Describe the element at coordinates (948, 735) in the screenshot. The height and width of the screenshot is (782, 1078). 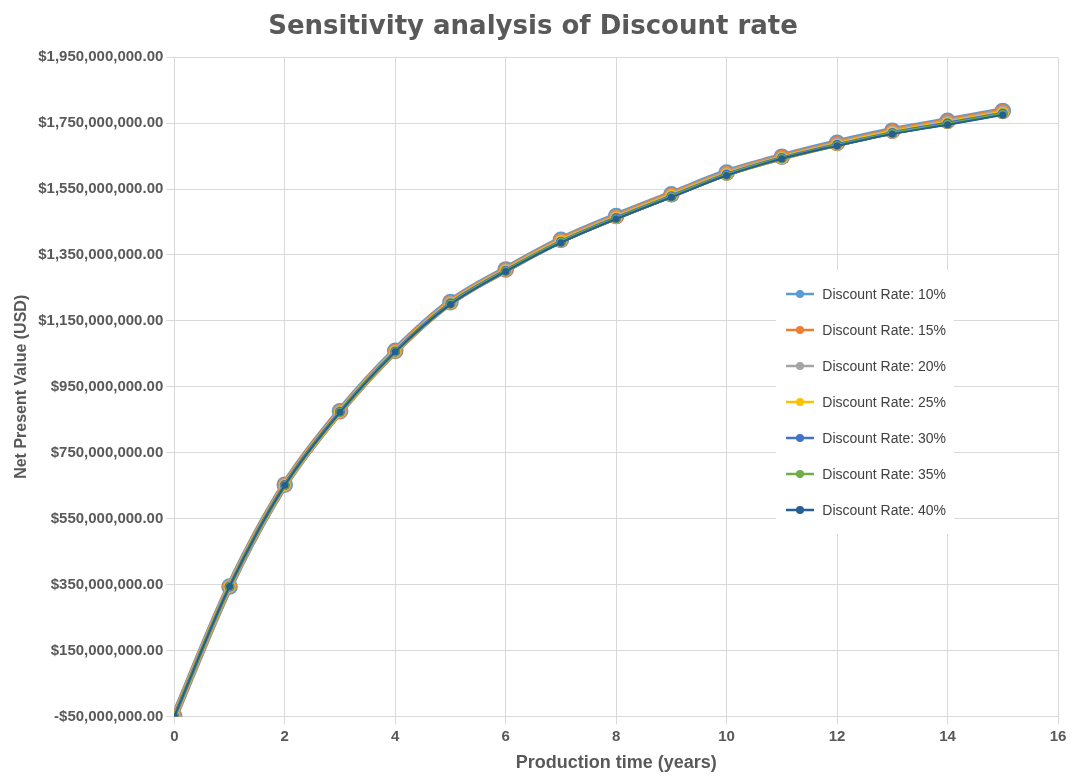
I see `x-tick-label: 14` at that location.